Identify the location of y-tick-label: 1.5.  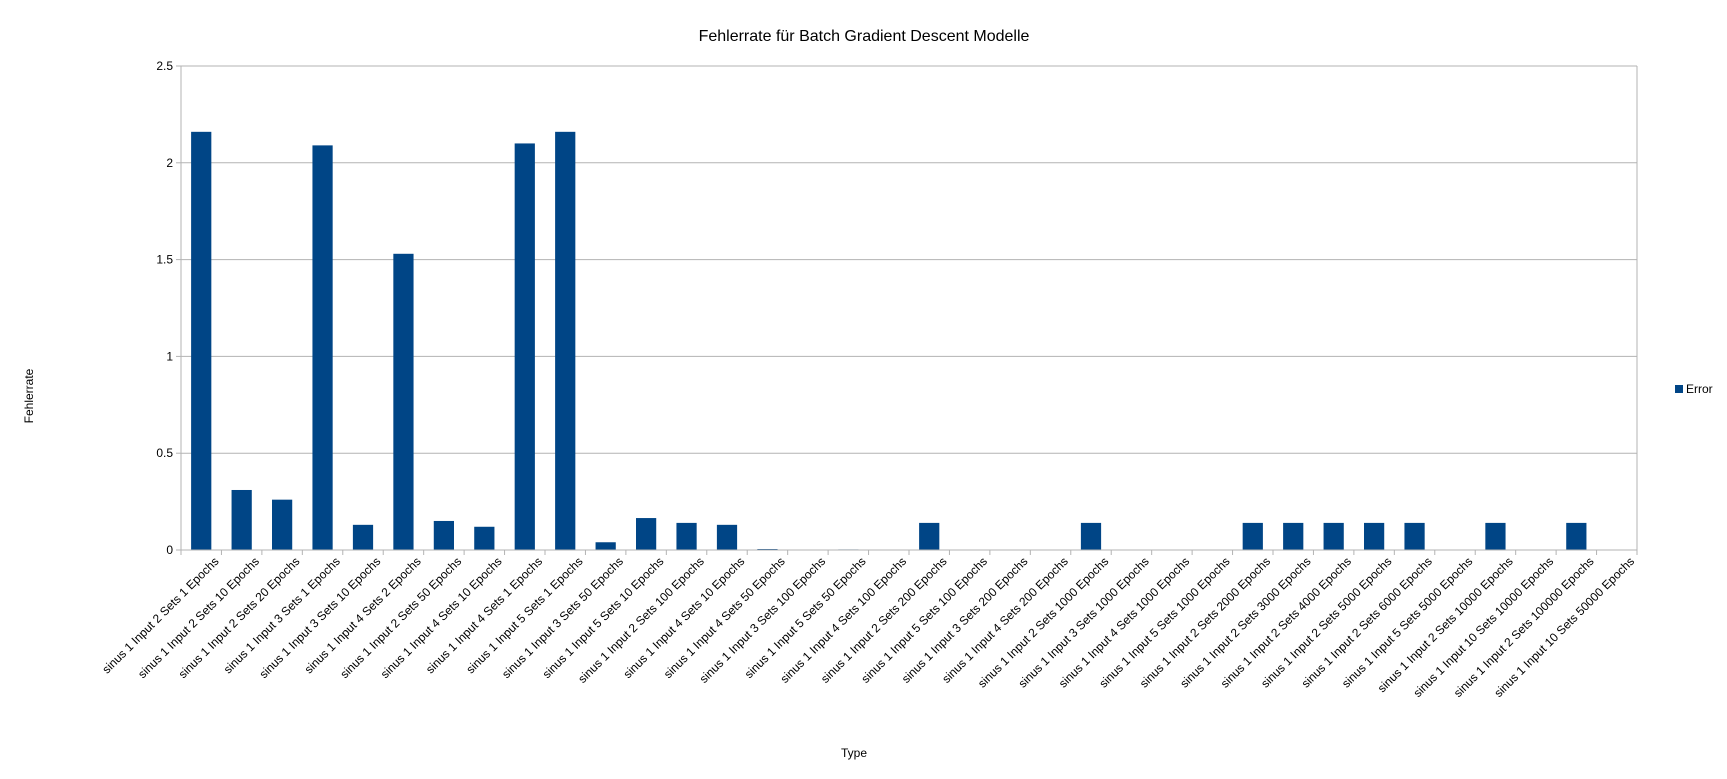
(164, 260).